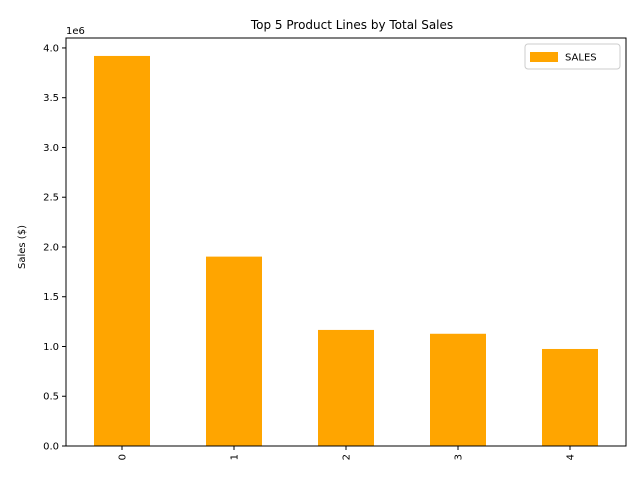 This screenshot has width=640, height=480. Describe the element at coordinates (51, 447) in the screenshot. I see `y-tick-label: 0.0` at that location.